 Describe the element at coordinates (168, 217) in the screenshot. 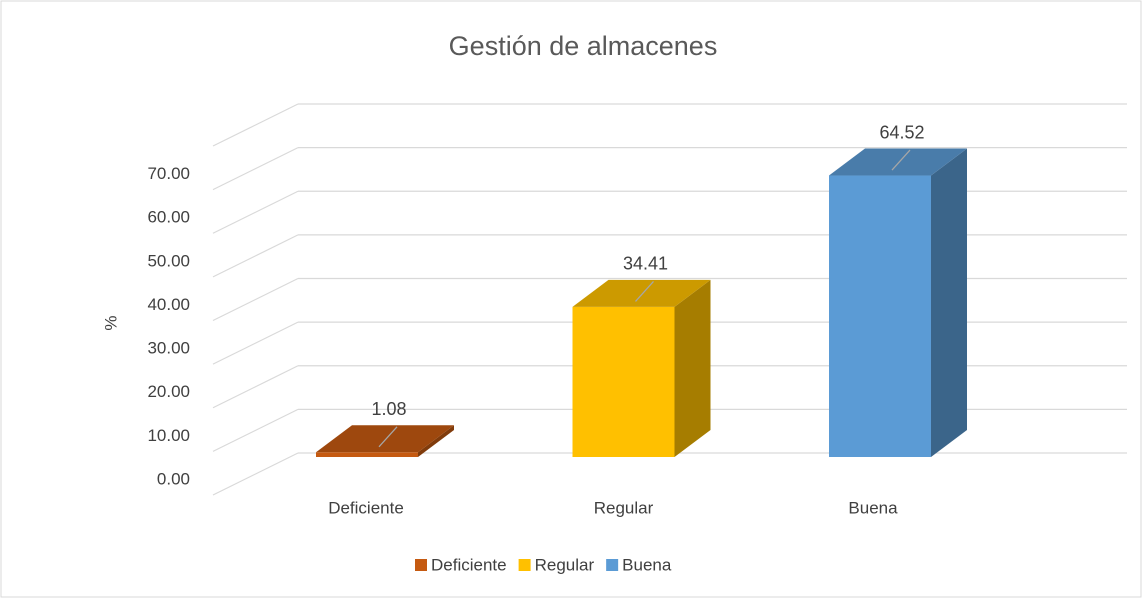

I see `y-tick-label: 60.00` at that location.